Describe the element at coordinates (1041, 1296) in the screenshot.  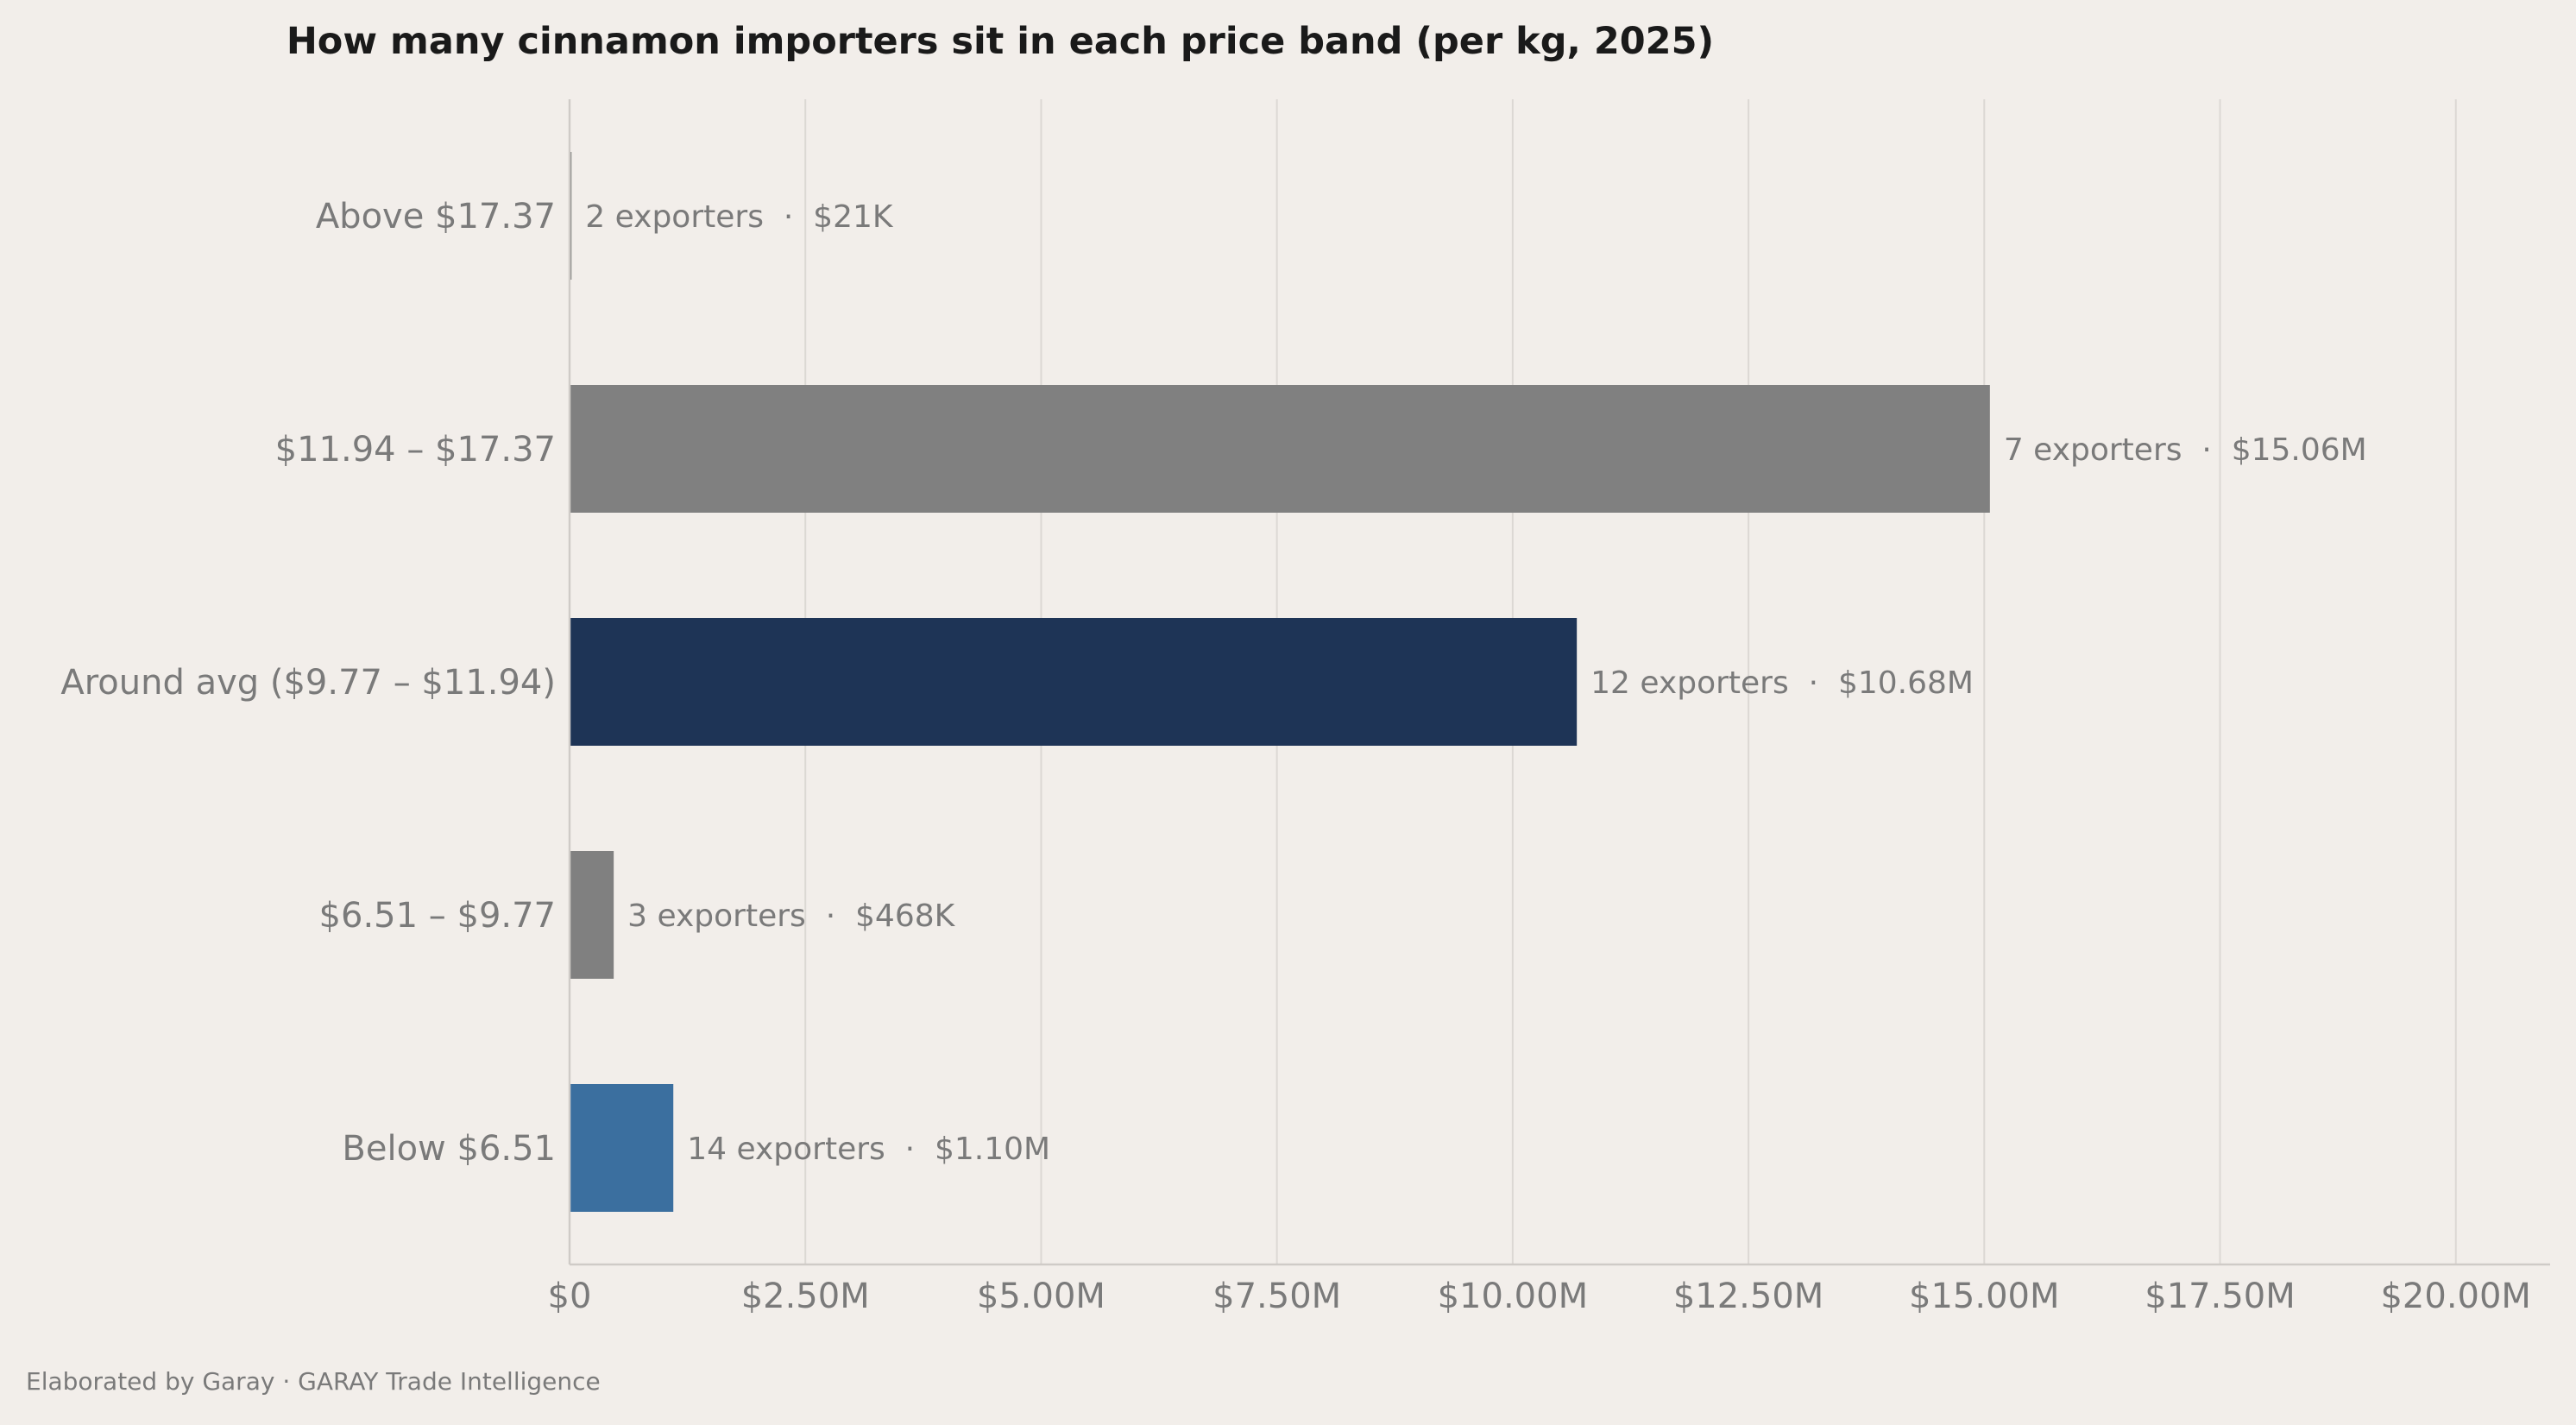
I see `x-tick-label: $5.00M` at that location.